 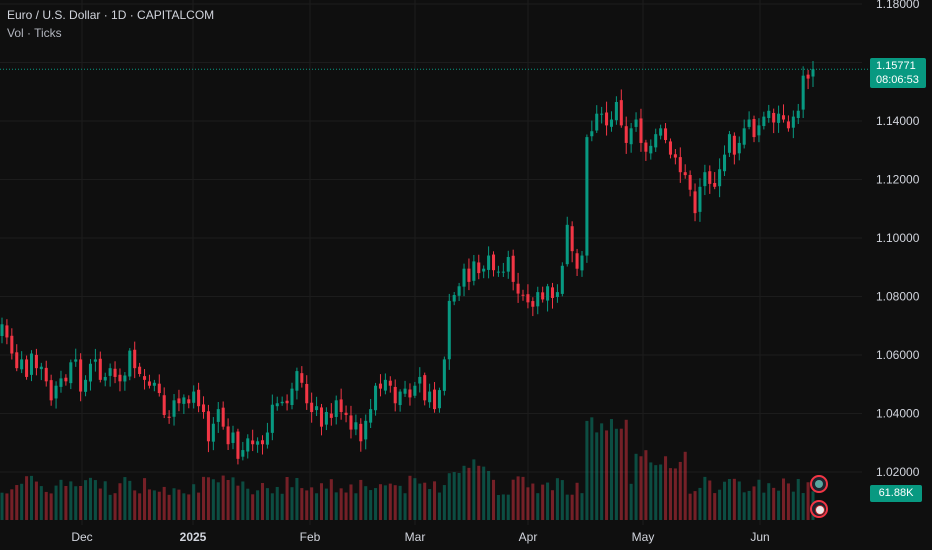 I want to click on us-flag-event-icon, so click(x=819, y=509).